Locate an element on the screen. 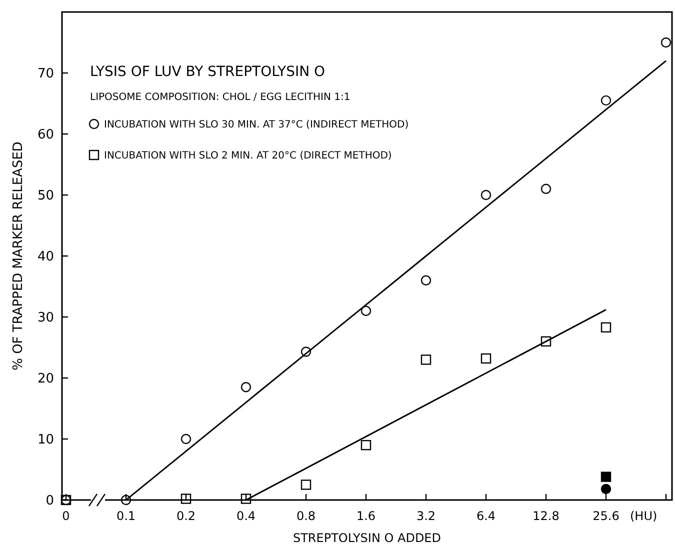 The width and height of the screenshot is (675, 548). x-tick-label: 3.2 is located at coordinates (426, 516).